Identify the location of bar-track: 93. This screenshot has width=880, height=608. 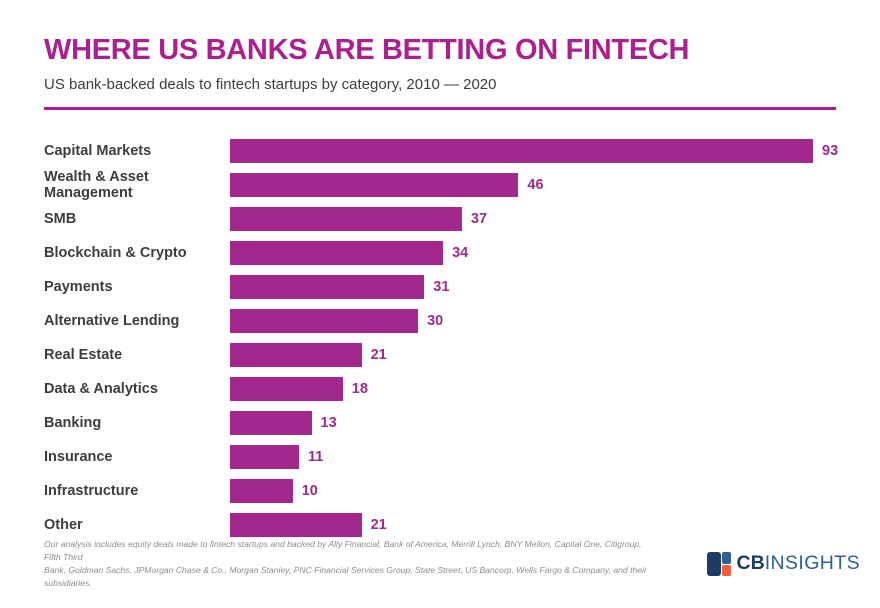
(534, 151).